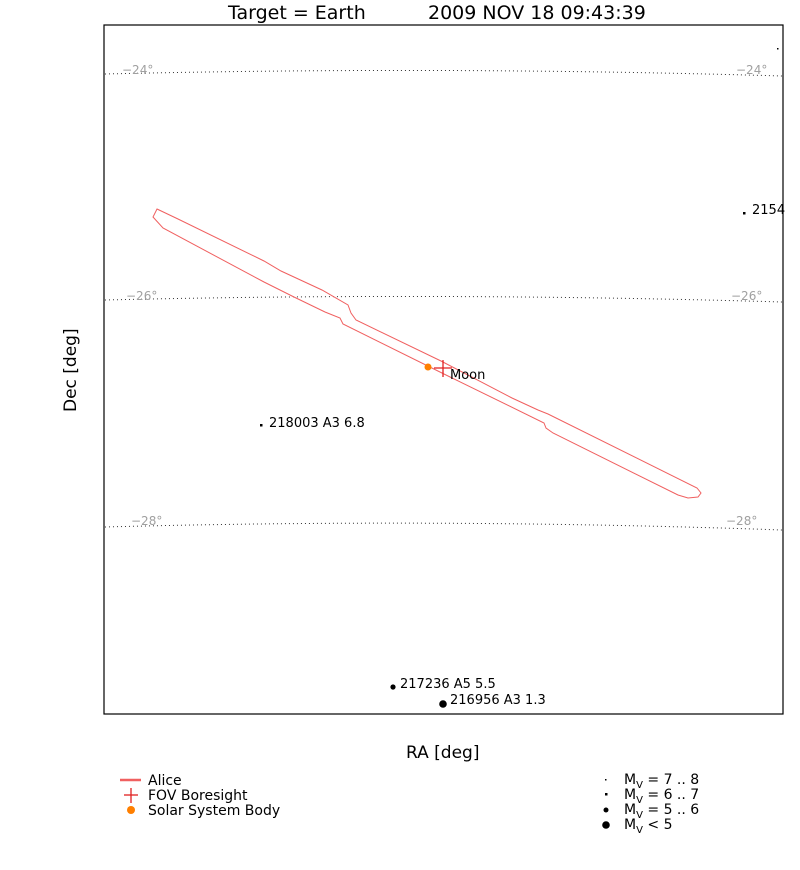  Describe the element at coordinates (428, 367) in the screenshot. I see `moon-marker` at that location.